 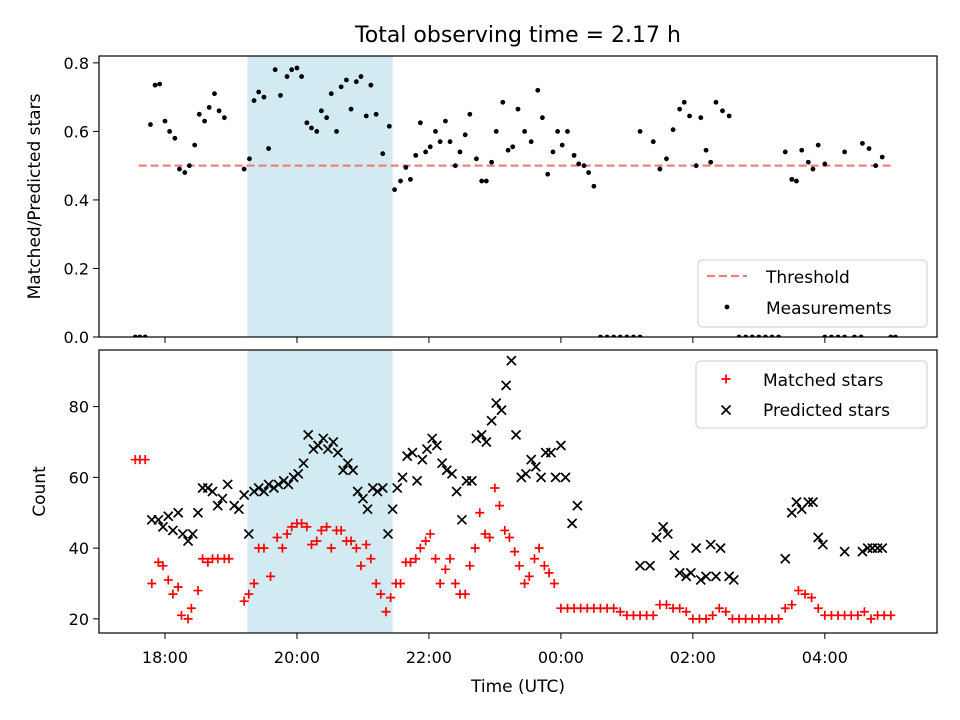 I want to click on y-tick-label: 0.2, so click(x=76, y=268).